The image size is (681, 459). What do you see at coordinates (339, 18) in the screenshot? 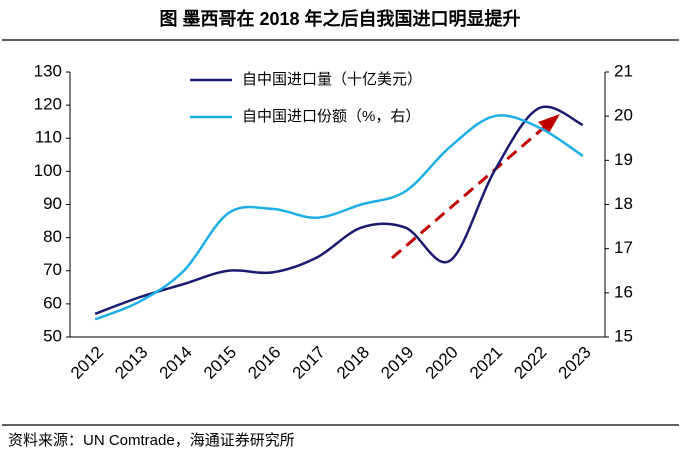
I see `chart-title: 图 墨西哥在 2018 年之后自我国进口明显提升` at bounding box center [339, 18].